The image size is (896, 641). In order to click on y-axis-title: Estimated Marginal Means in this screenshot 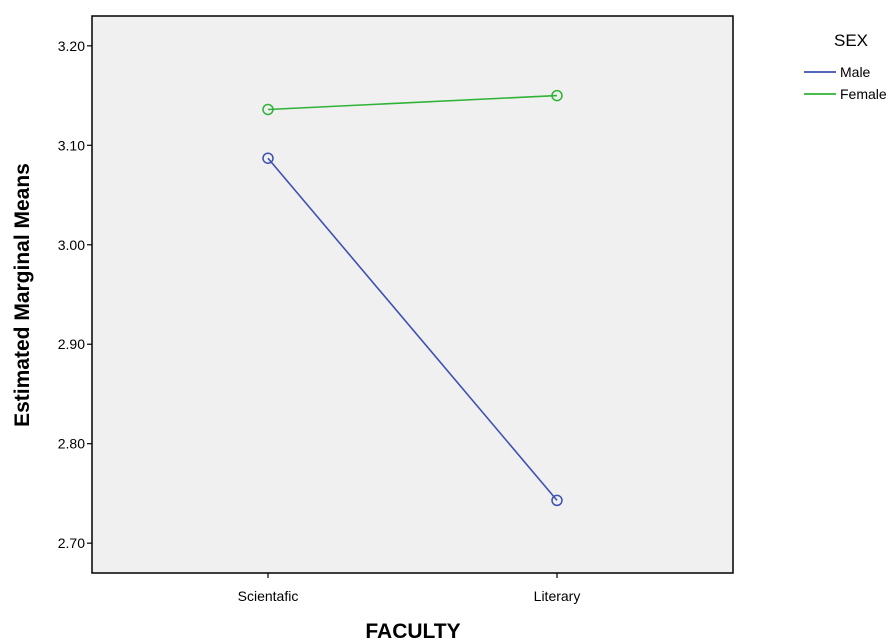, I will do `click(22, 295)`.